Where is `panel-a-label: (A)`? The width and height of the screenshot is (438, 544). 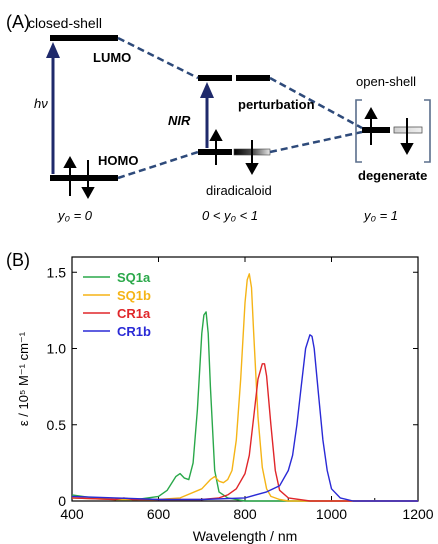
panel-a-label: (A) is located at coordinates (18, 22).